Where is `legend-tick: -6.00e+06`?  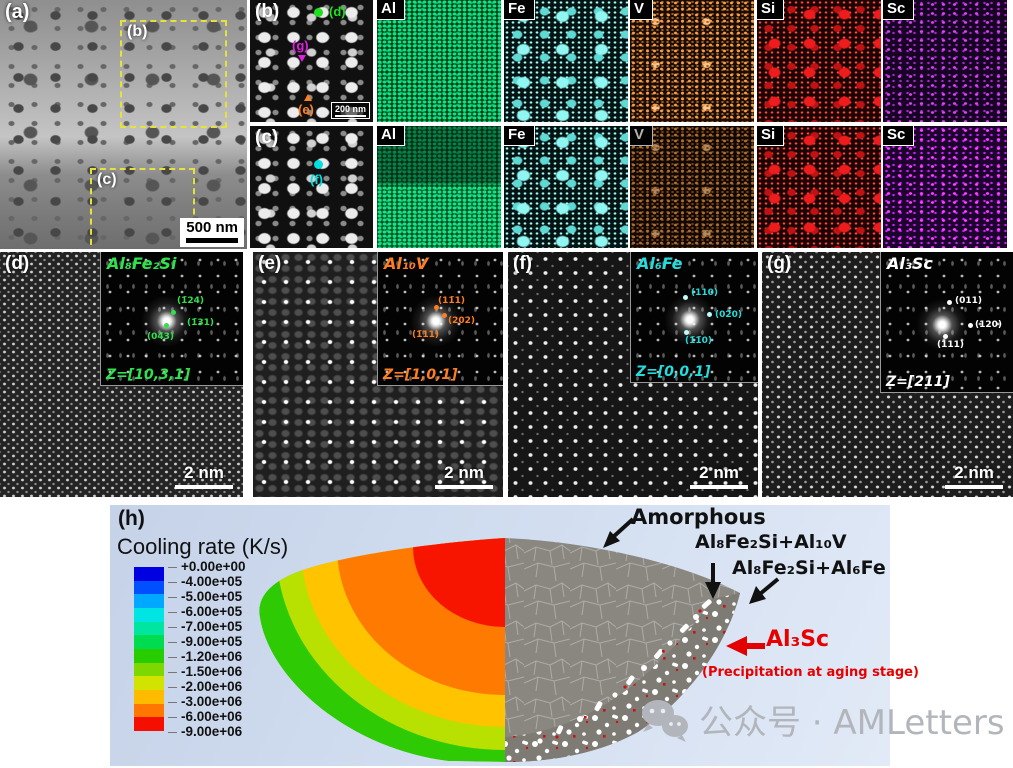
legend-tick: -6.00e+06 is located at coordinates (207, 716).